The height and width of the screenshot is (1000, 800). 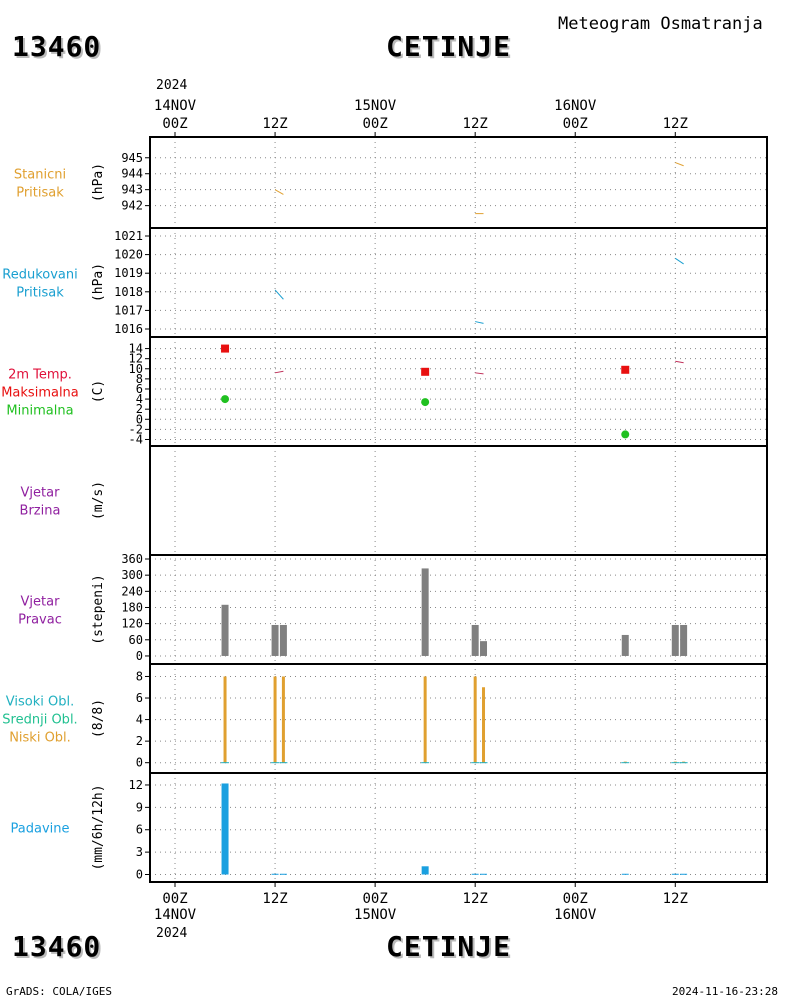 What do you see at coordinates (139, 852) in the screenshot?
I see `y-tick-label: 3` at bounding box center [139, 852].